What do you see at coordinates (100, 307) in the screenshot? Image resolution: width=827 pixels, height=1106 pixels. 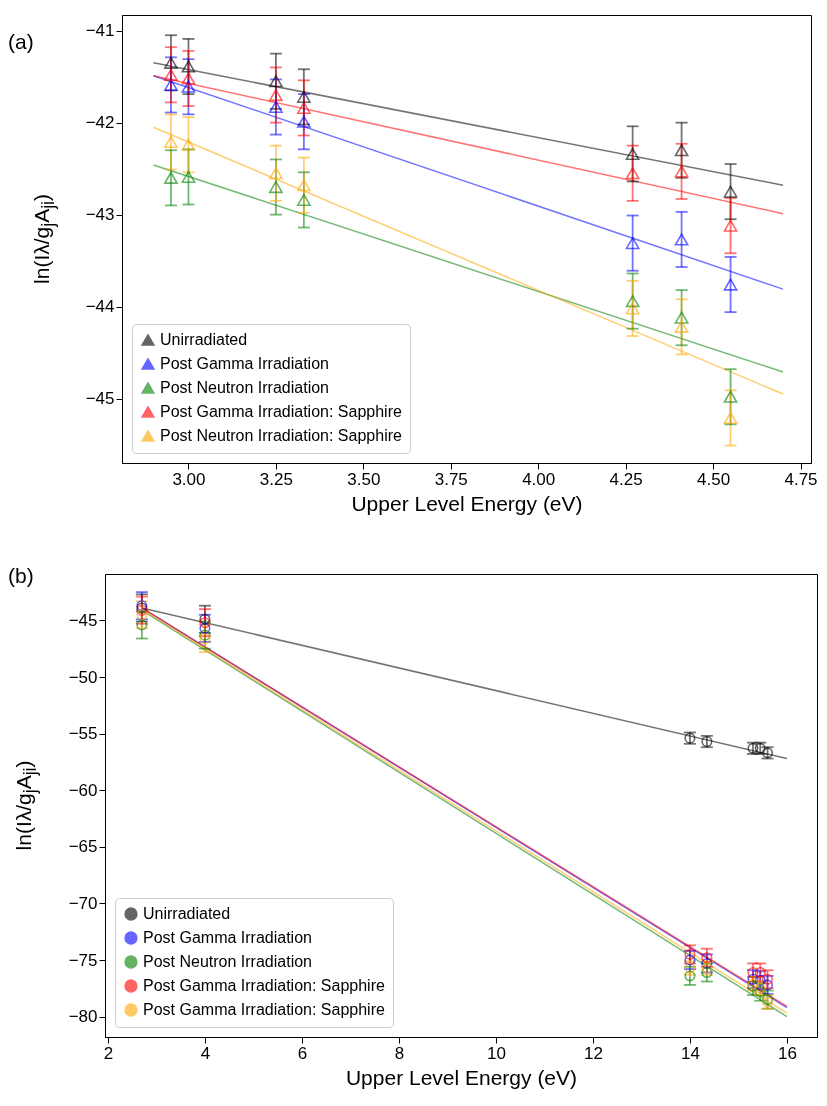 I see `y-tick-label: −44` at bounding box center [100, 307].